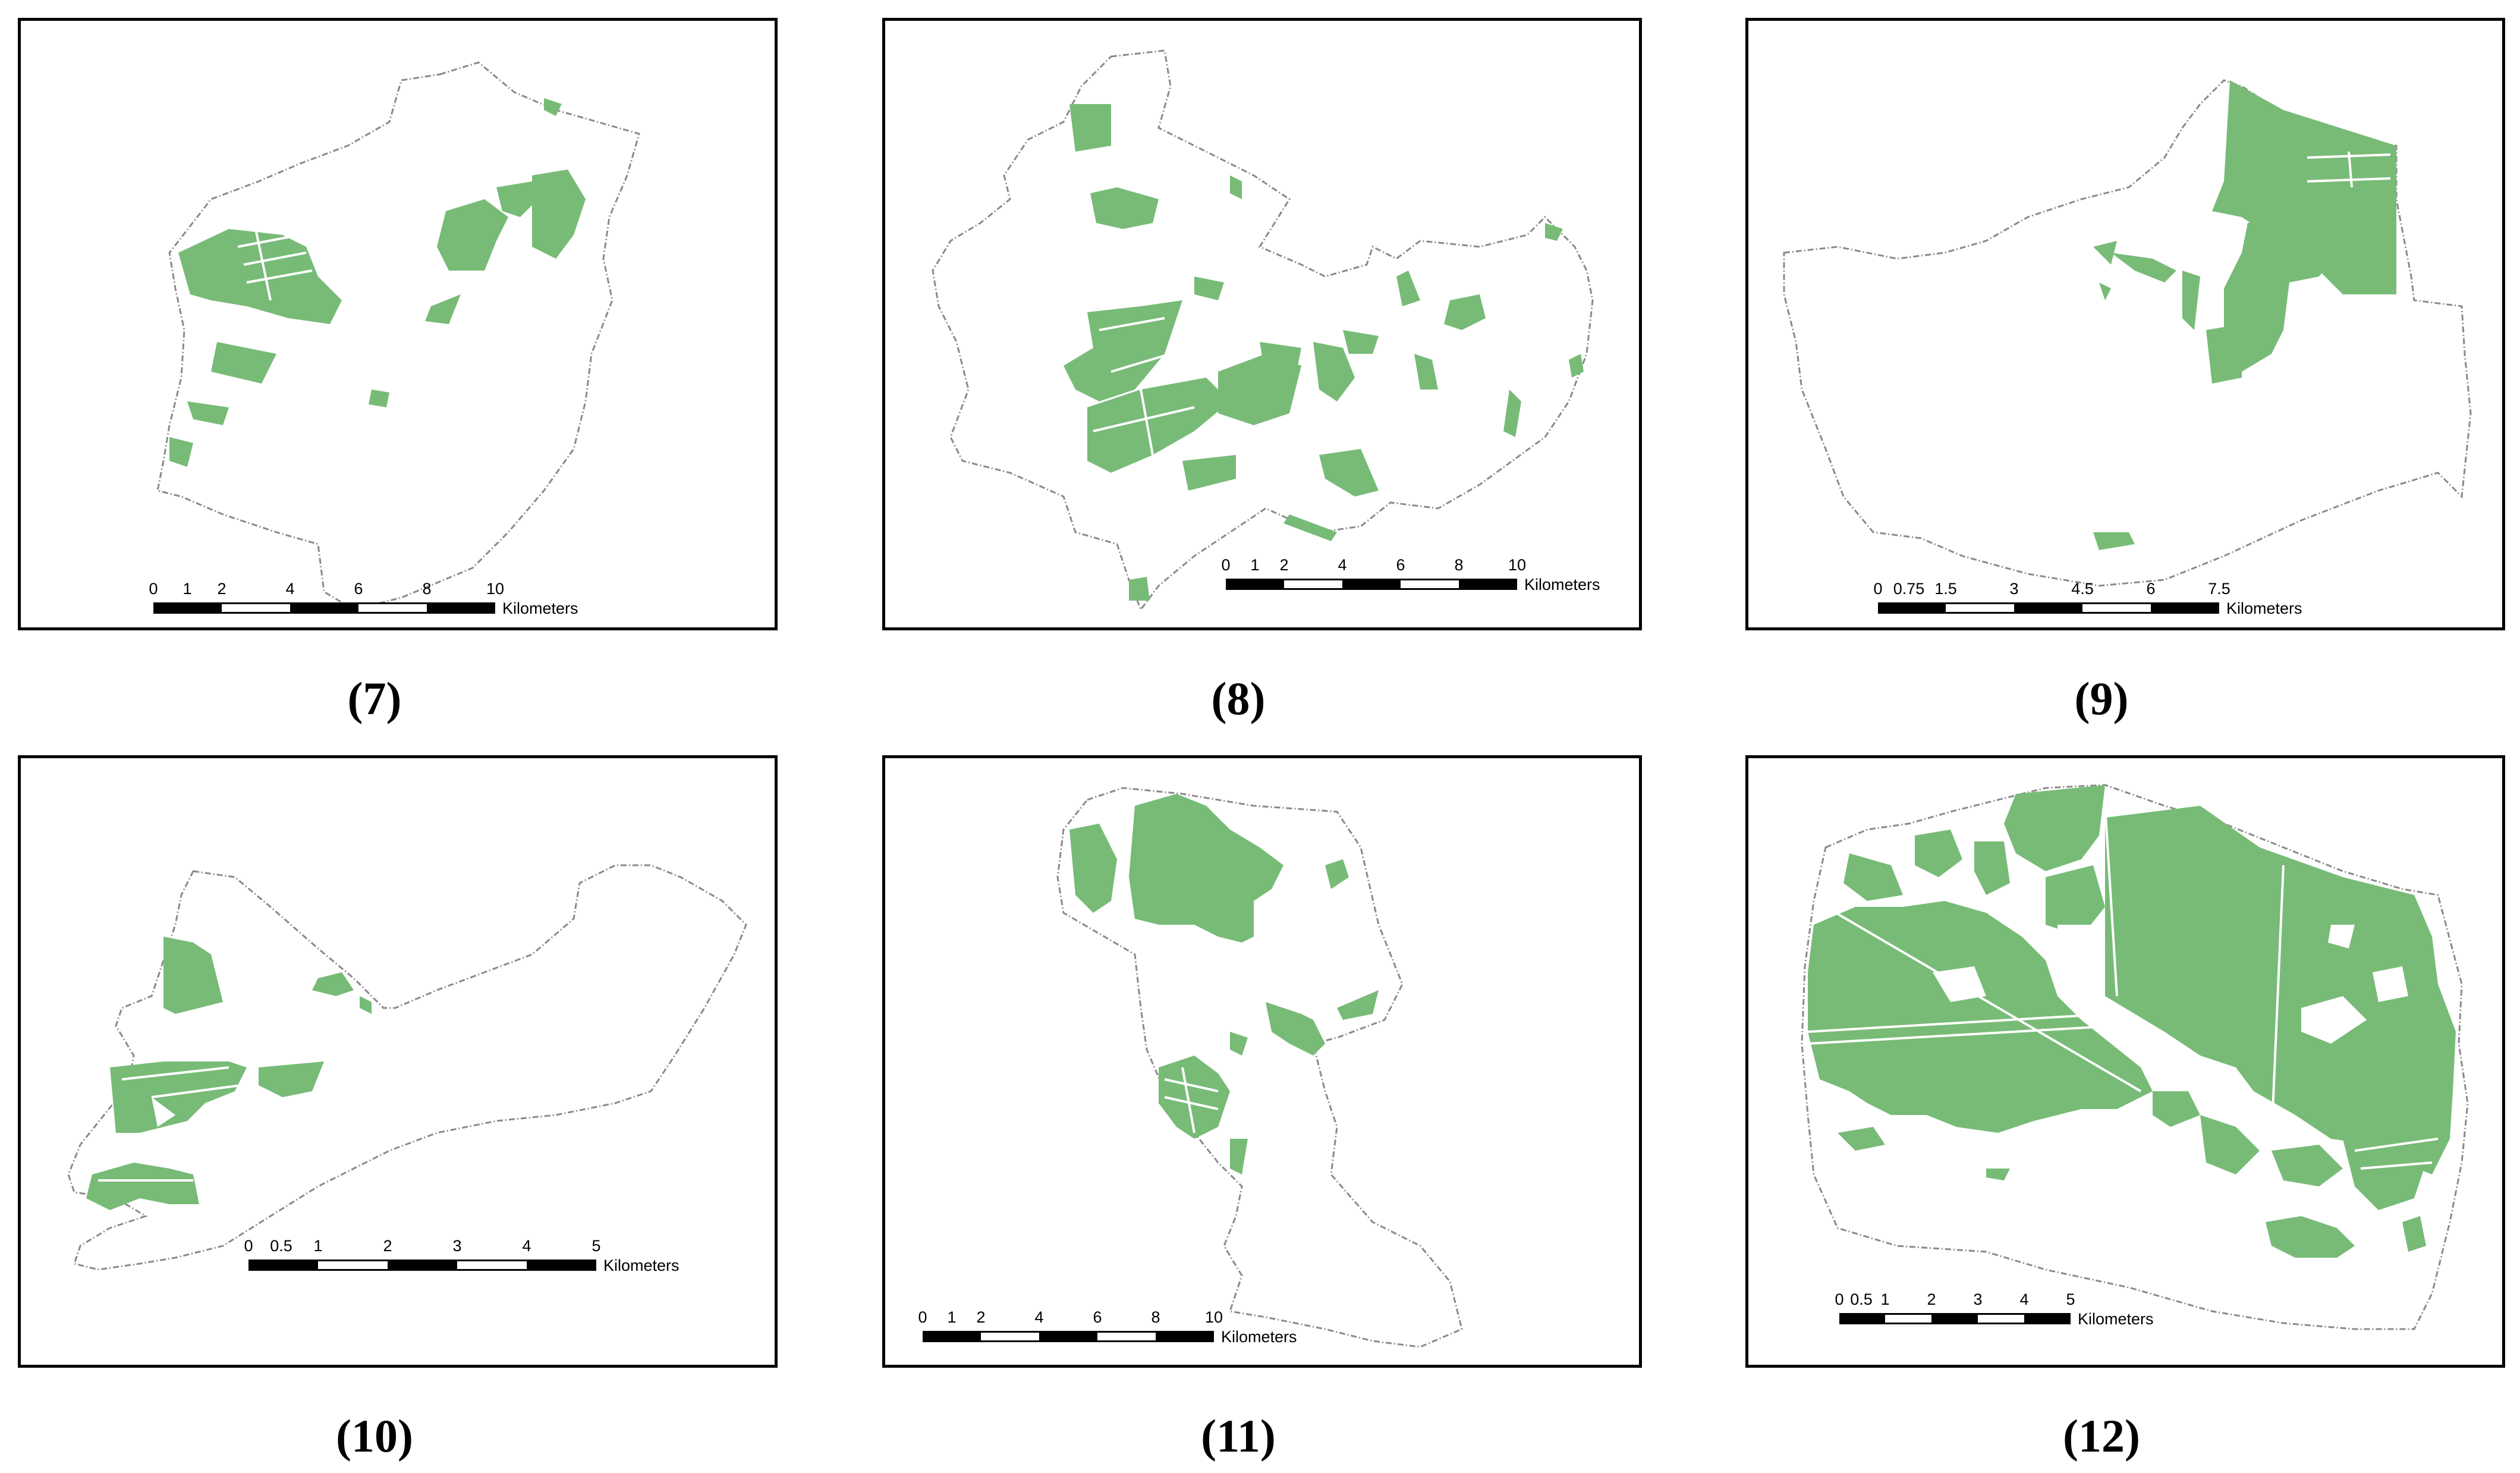  I want to click on scale-tick-5: 6, so click(2151, 589).